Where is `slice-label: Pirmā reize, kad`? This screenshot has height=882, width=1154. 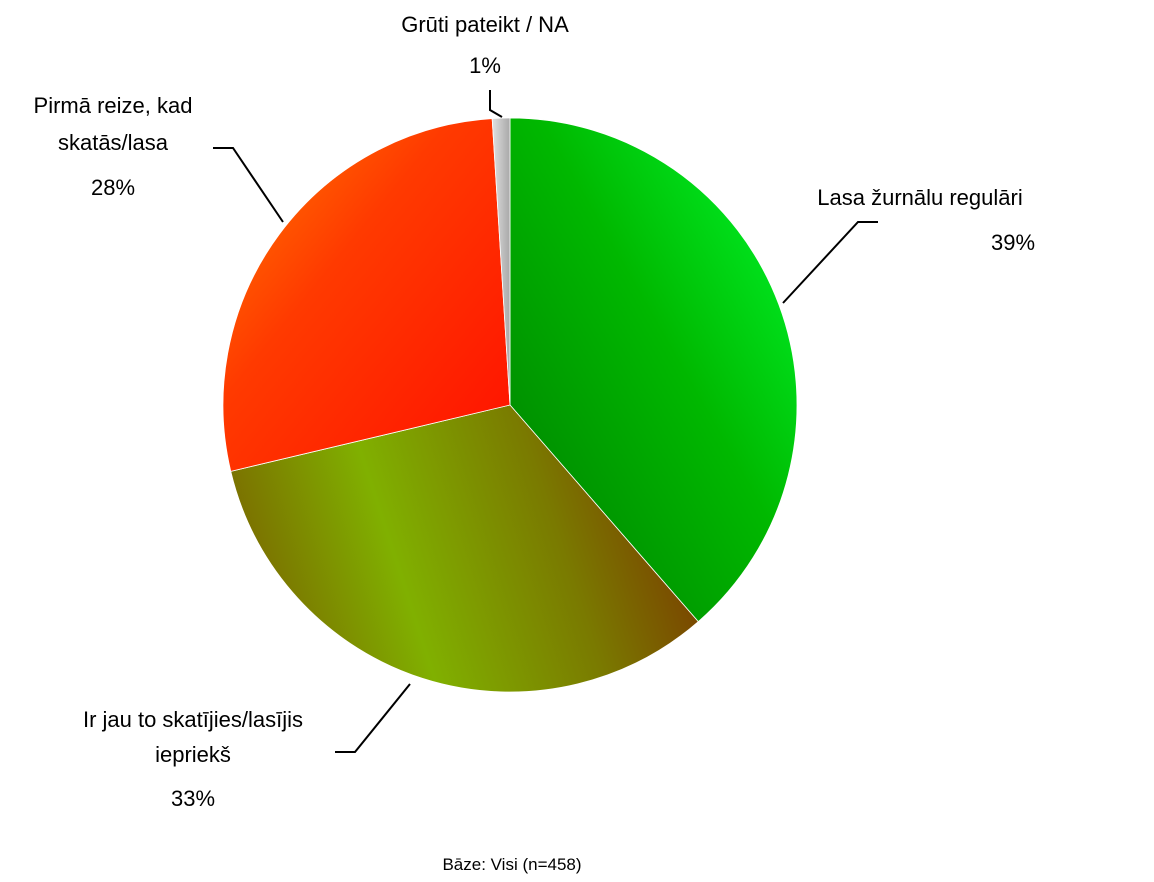 slice-label: Pirmā reize, kad is located at coordinates (113, 105).